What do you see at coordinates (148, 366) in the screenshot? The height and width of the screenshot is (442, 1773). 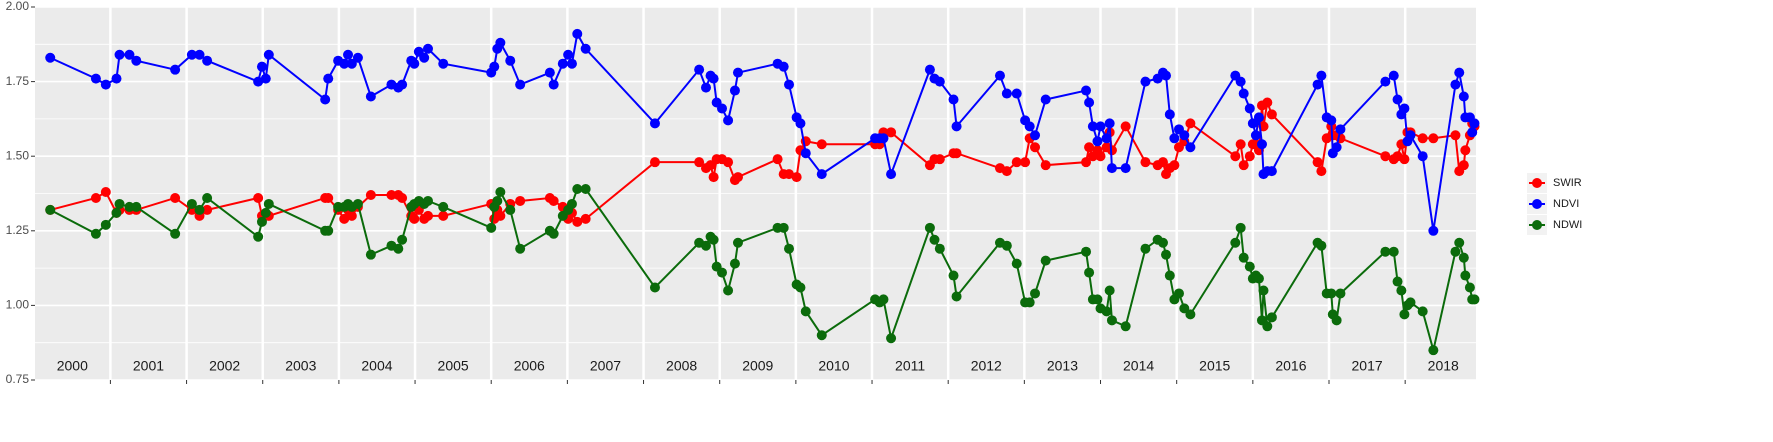 I see `year-label: 2001` at bounding box center [148, 366].